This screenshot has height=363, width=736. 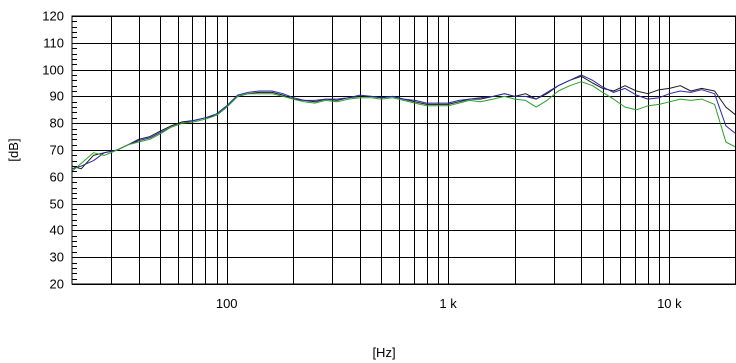 I want to click on x-tick-label: 1 k, so click(x=448, y=303).